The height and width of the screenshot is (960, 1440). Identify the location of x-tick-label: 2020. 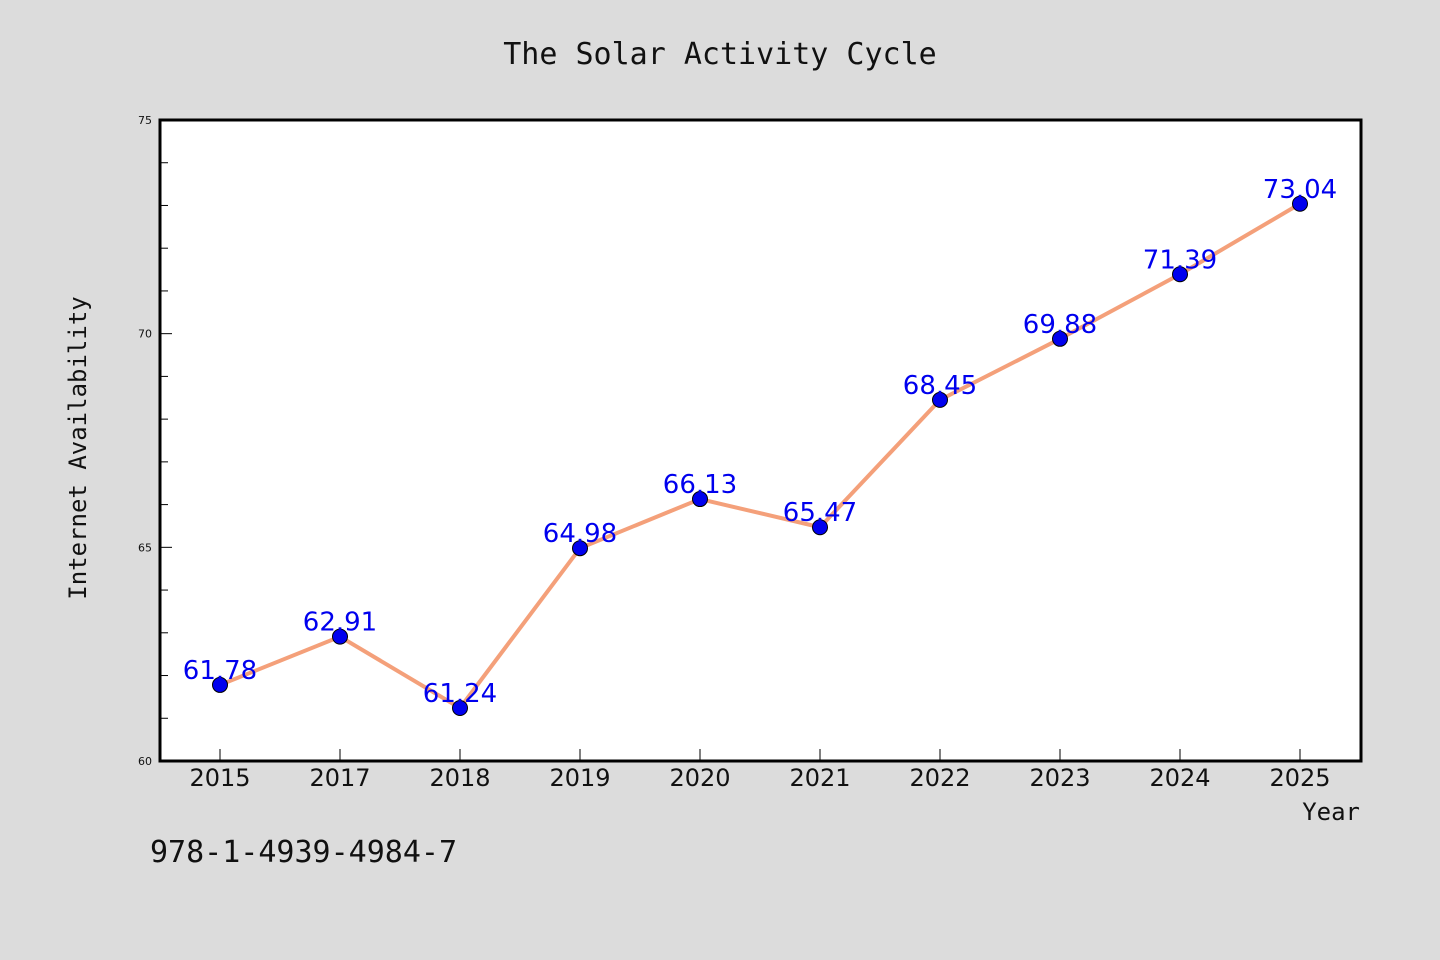
(699, 778).